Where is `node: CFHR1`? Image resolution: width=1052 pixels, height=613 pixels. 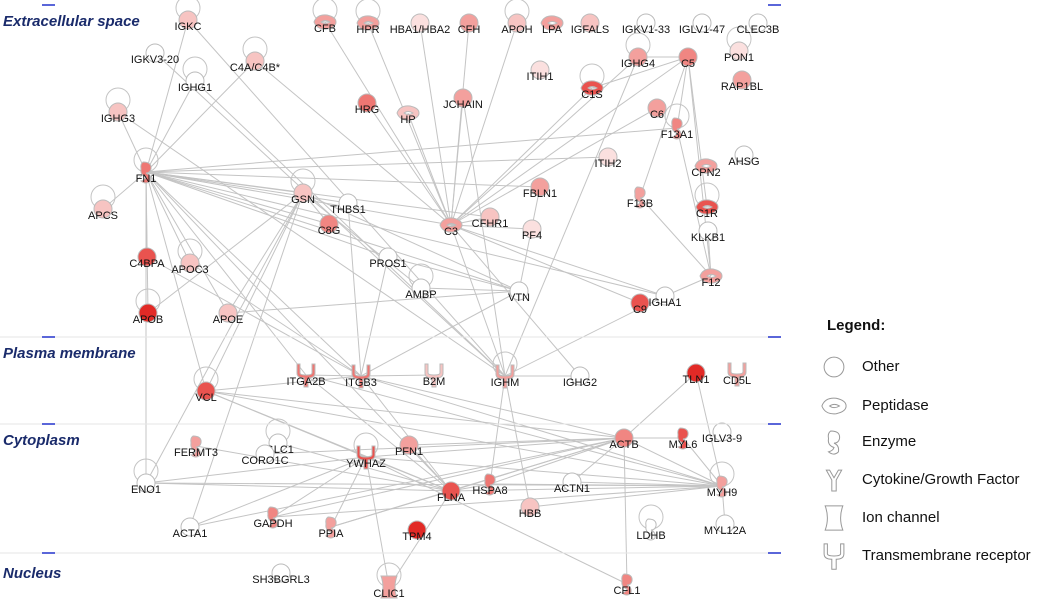
node: CFHR1 is located at coordinates (490, 218).